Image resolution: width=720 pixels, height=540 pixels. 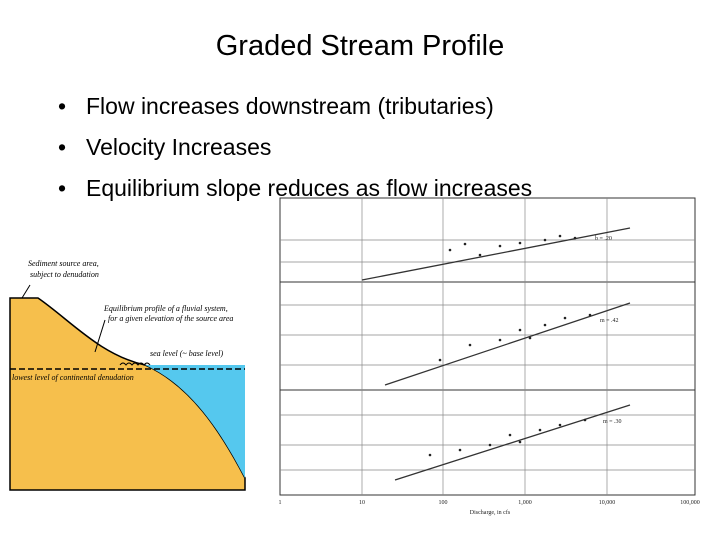 I want to click on x-tick-label: 100,000, so click(x=690, y=503).